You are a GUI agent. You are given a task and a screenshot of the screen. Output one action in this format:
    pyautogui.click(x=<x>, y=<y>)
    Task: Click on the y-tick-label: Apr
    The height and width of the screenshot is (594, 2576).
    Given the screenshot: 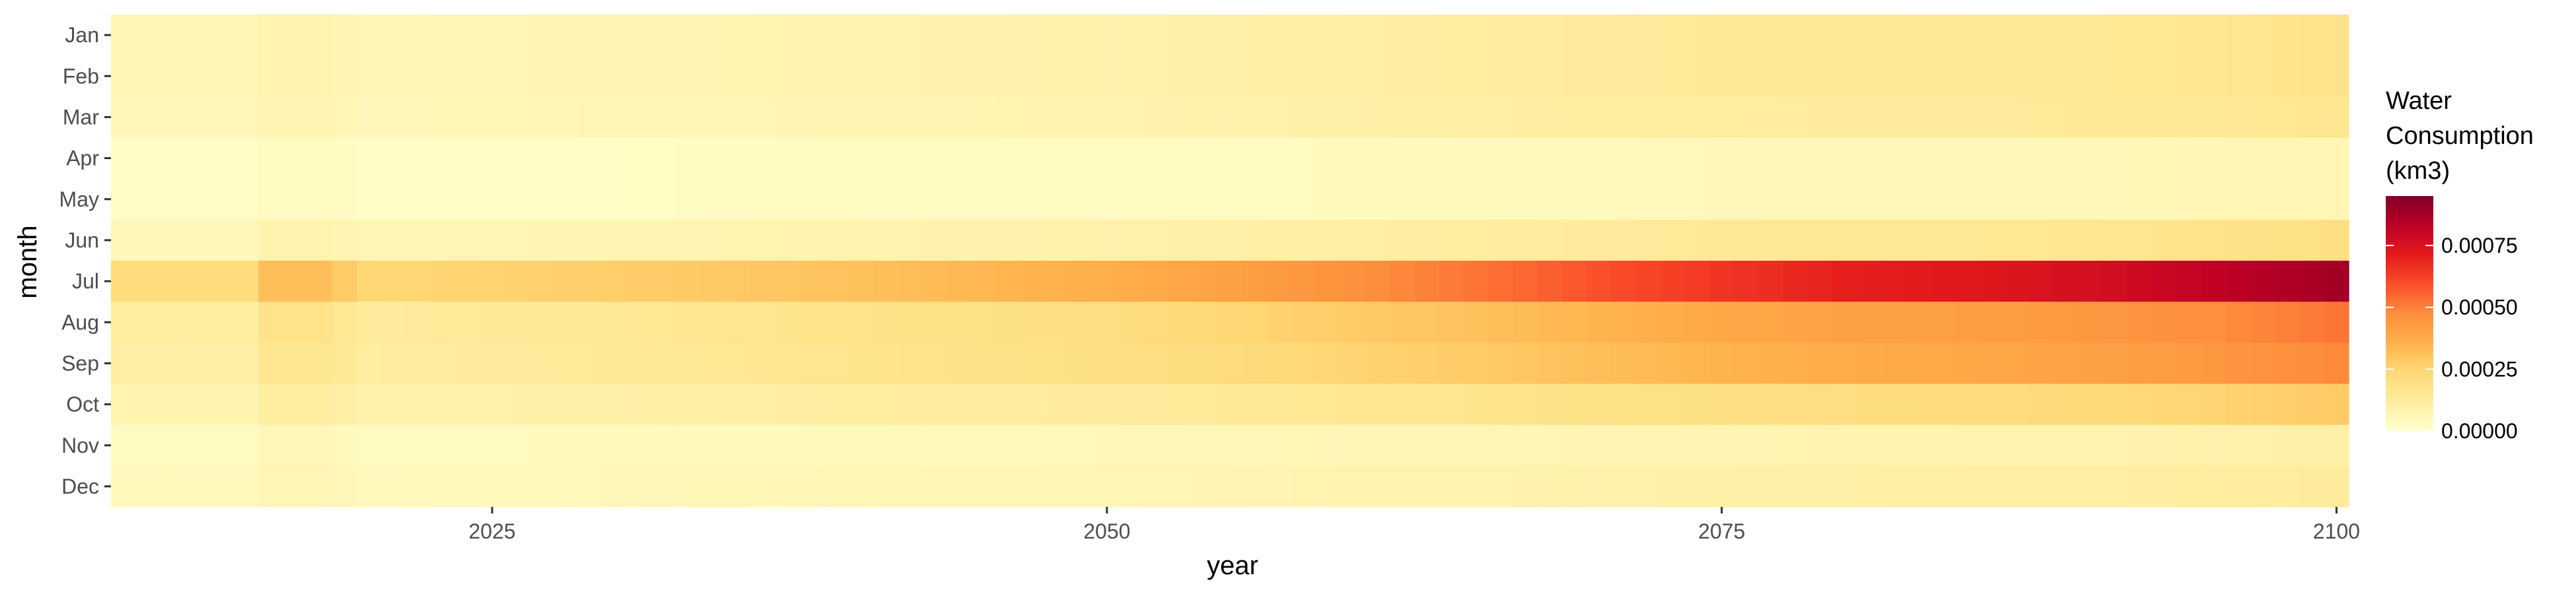 What is the action you would take?
    pyautogui.click(x=82, y=158)
    